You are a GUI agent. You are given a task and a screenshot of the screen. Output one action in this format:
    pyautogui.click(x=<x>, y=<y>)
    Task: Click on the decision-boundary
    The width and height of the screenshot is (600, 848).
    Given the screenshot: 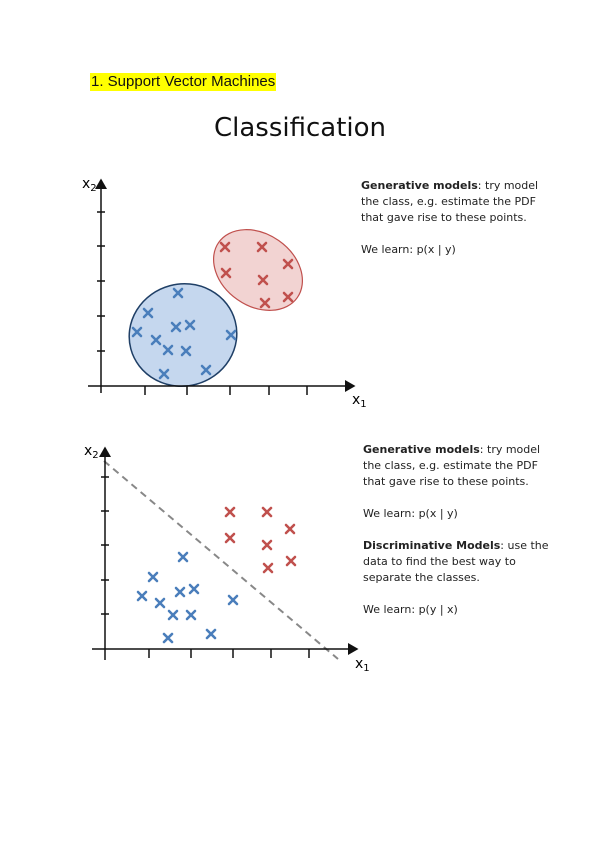 What is the action you would take?
    pyautogui.click(x=221, y=560)
    